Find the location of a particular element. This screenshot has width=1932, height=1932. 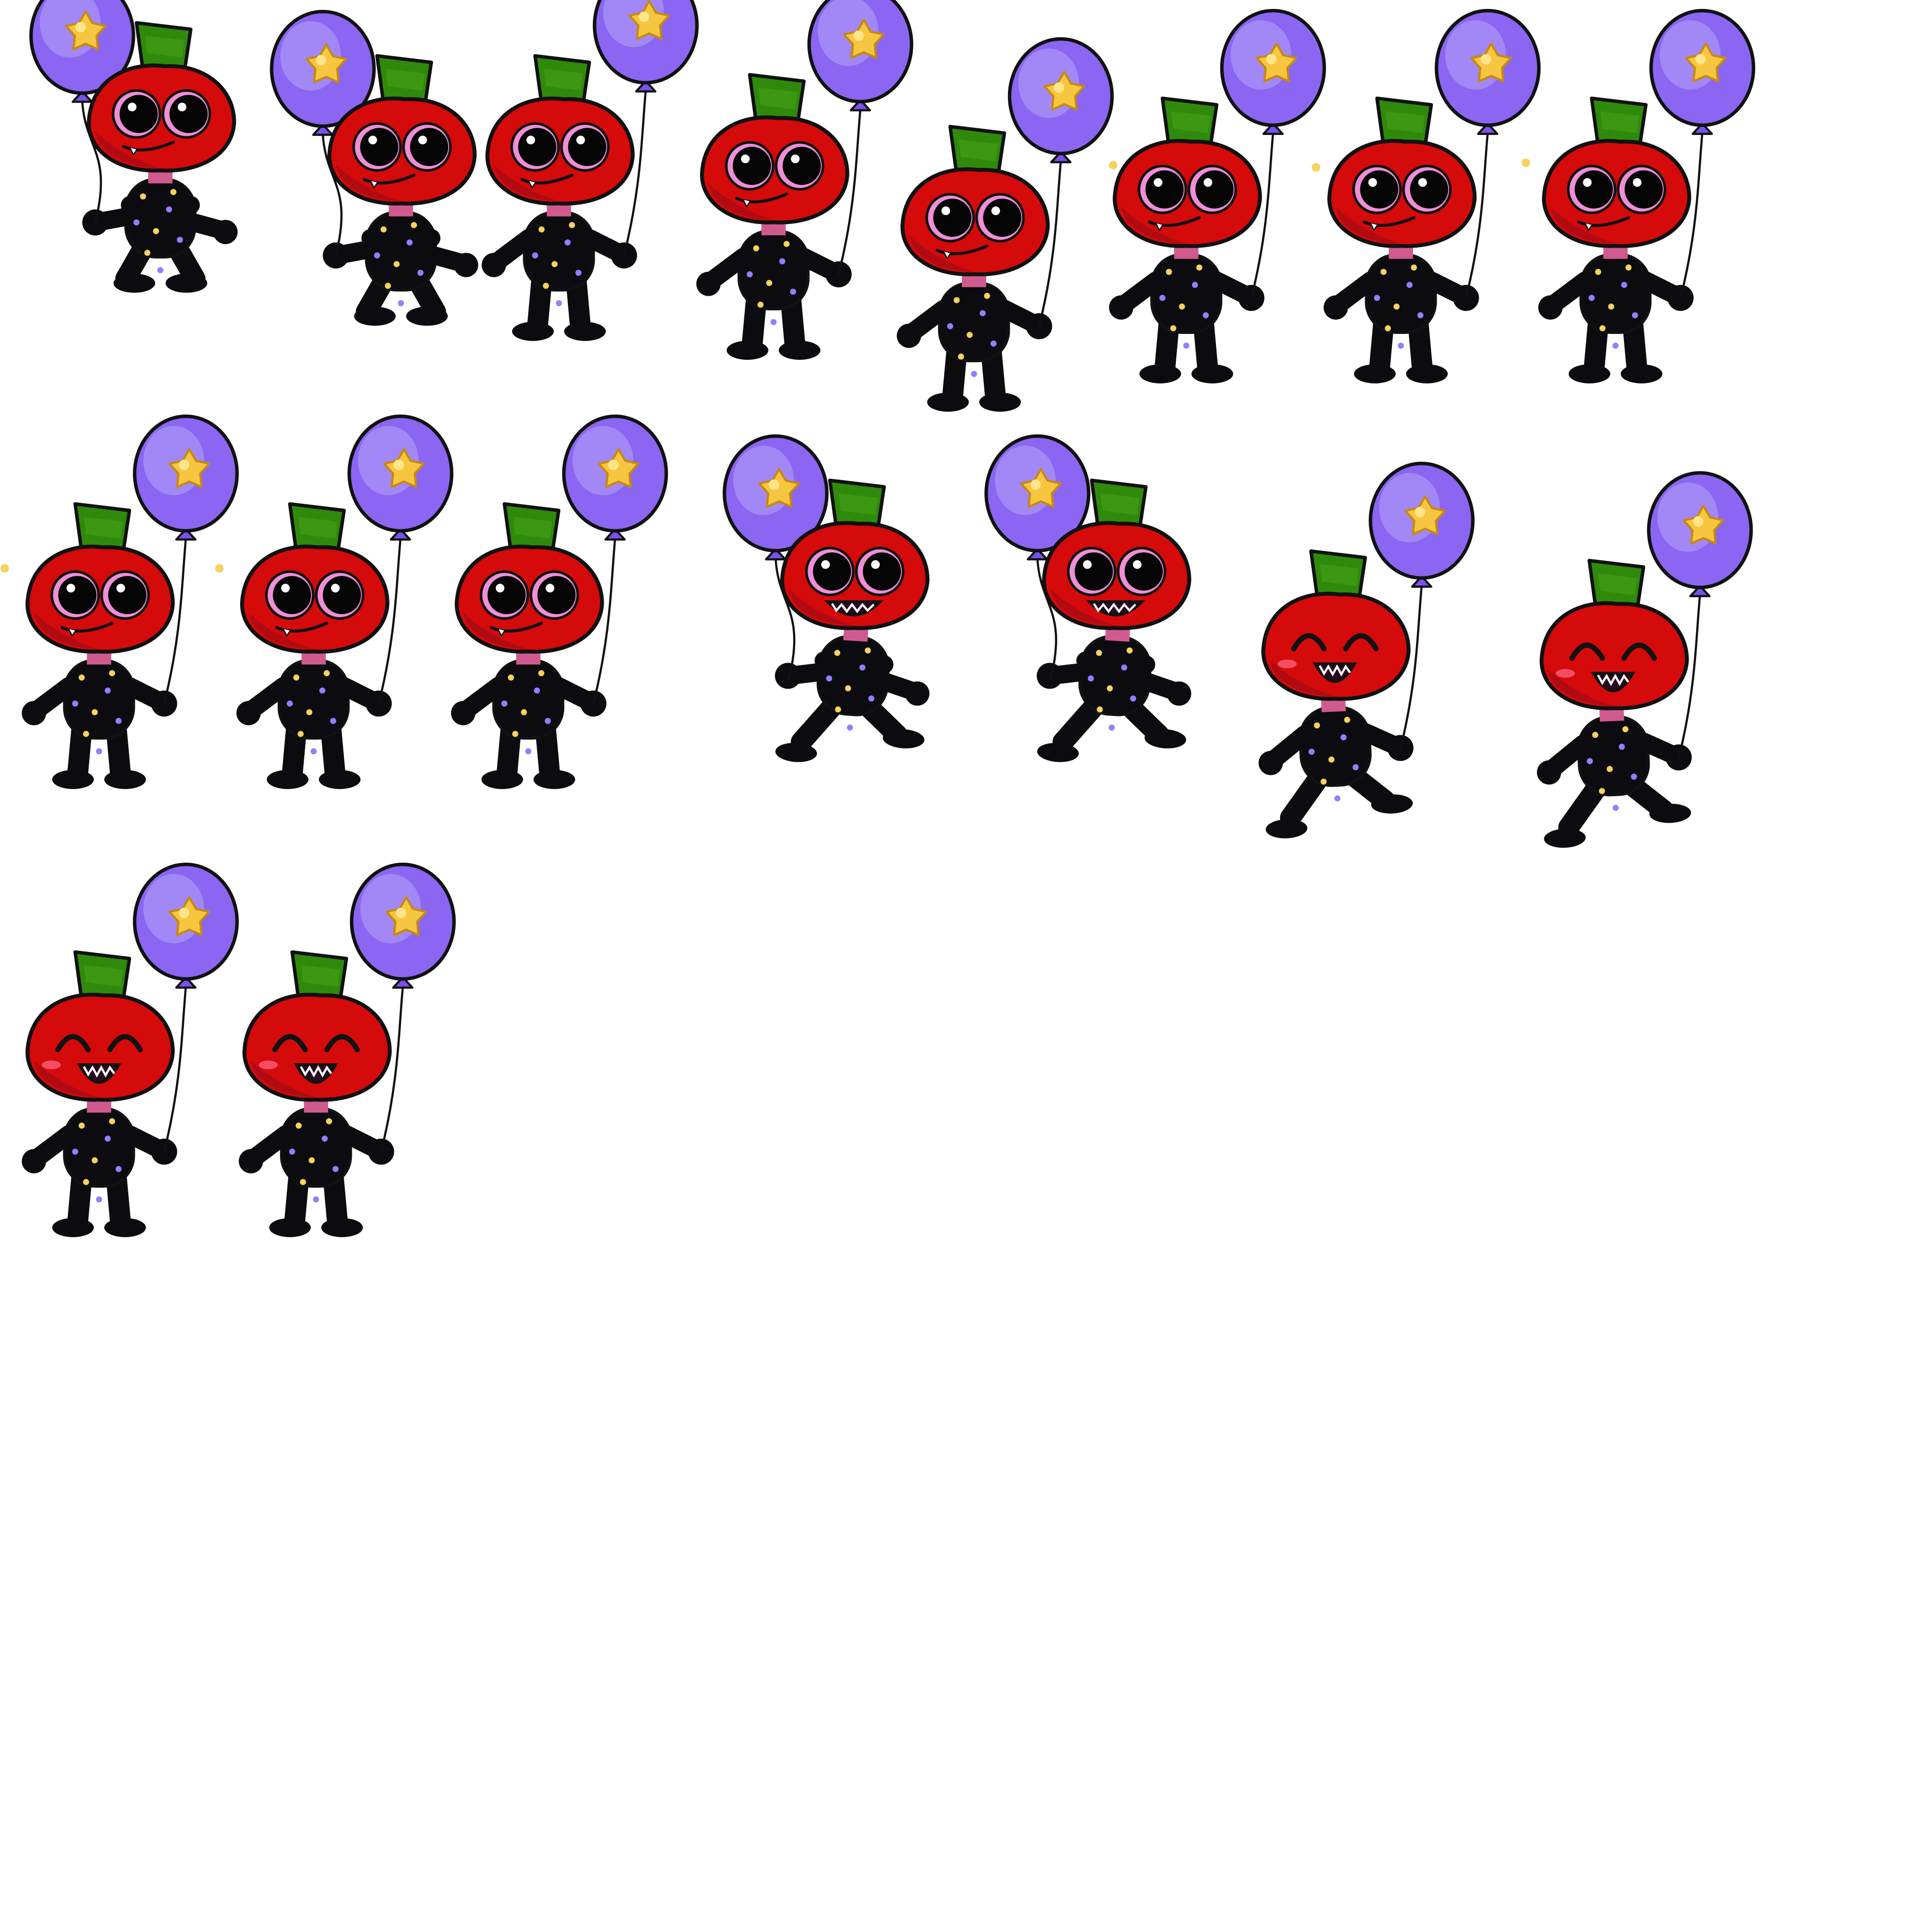

closed-eye-left is located at coordinates (290, 1043).